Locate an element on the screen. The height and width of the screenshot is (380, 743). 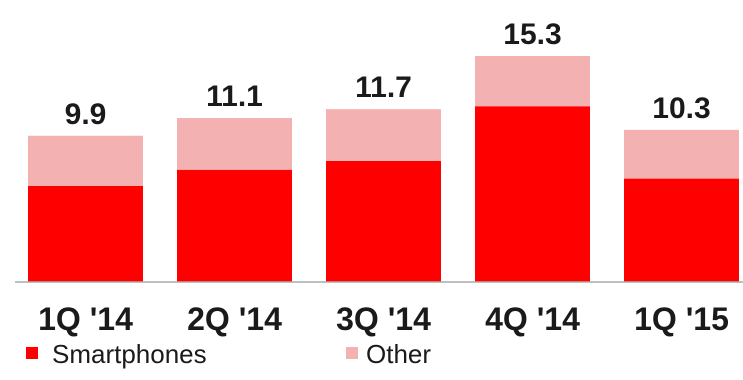
x-tick-label: 1Q '15 is located at coordinates (681, 319).